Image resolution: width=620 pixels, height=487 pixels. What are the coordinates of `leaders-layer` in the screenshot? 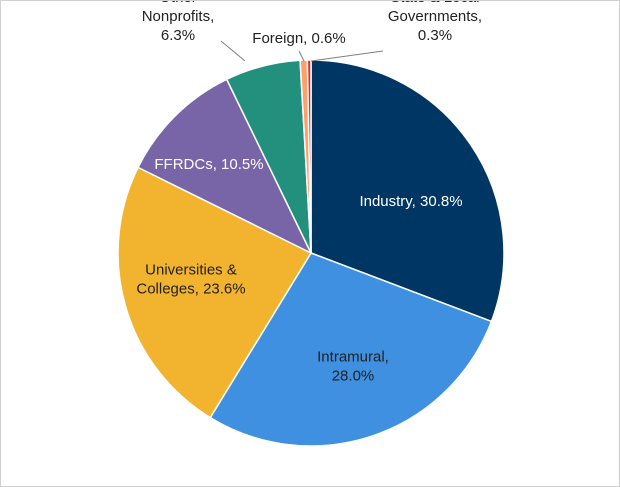 It's located at (302, 51).